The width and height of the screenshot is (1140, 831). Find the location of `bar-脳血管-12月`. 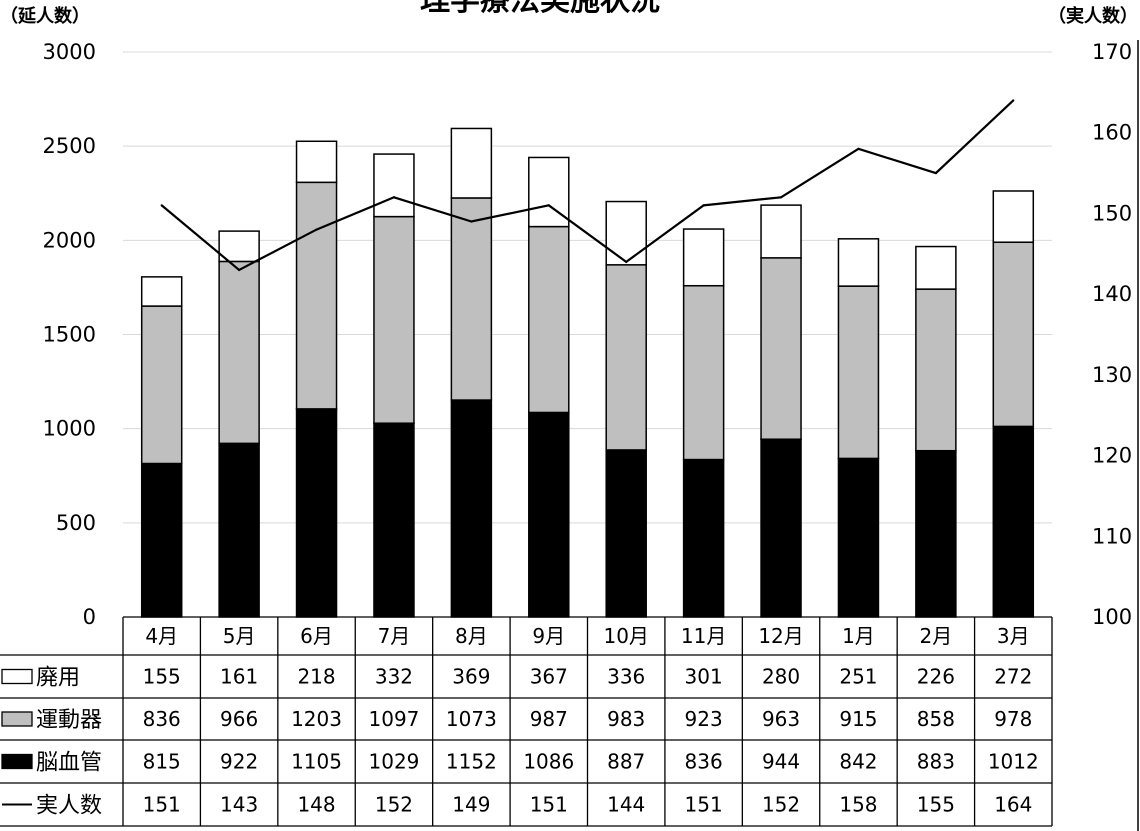

bar-脳血管-12月 is located at coordinates (781, 528).